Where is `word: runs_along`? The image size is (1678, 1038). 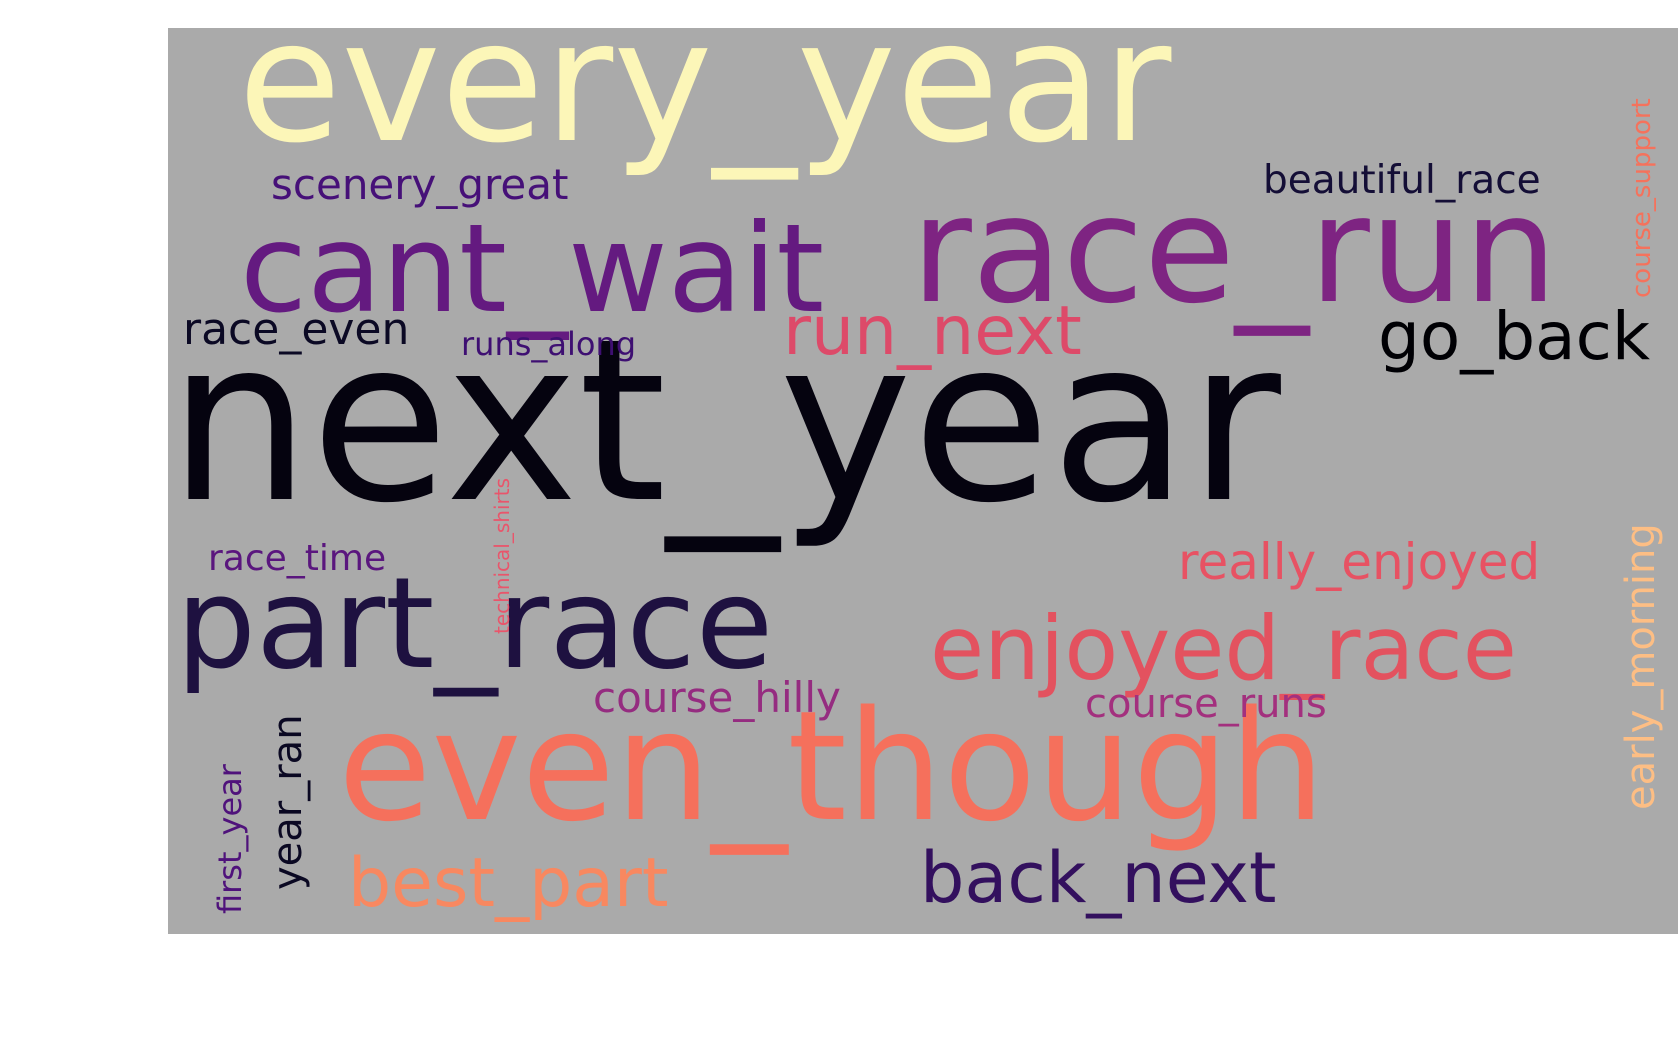
word: runs_along is located at coordinates (549, 344).